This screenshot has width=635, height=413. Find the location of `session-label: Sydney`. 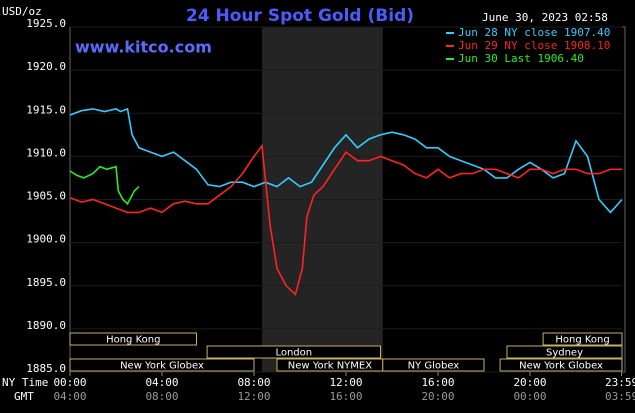

session-label: Sydney is located at coordinates (564, 353).